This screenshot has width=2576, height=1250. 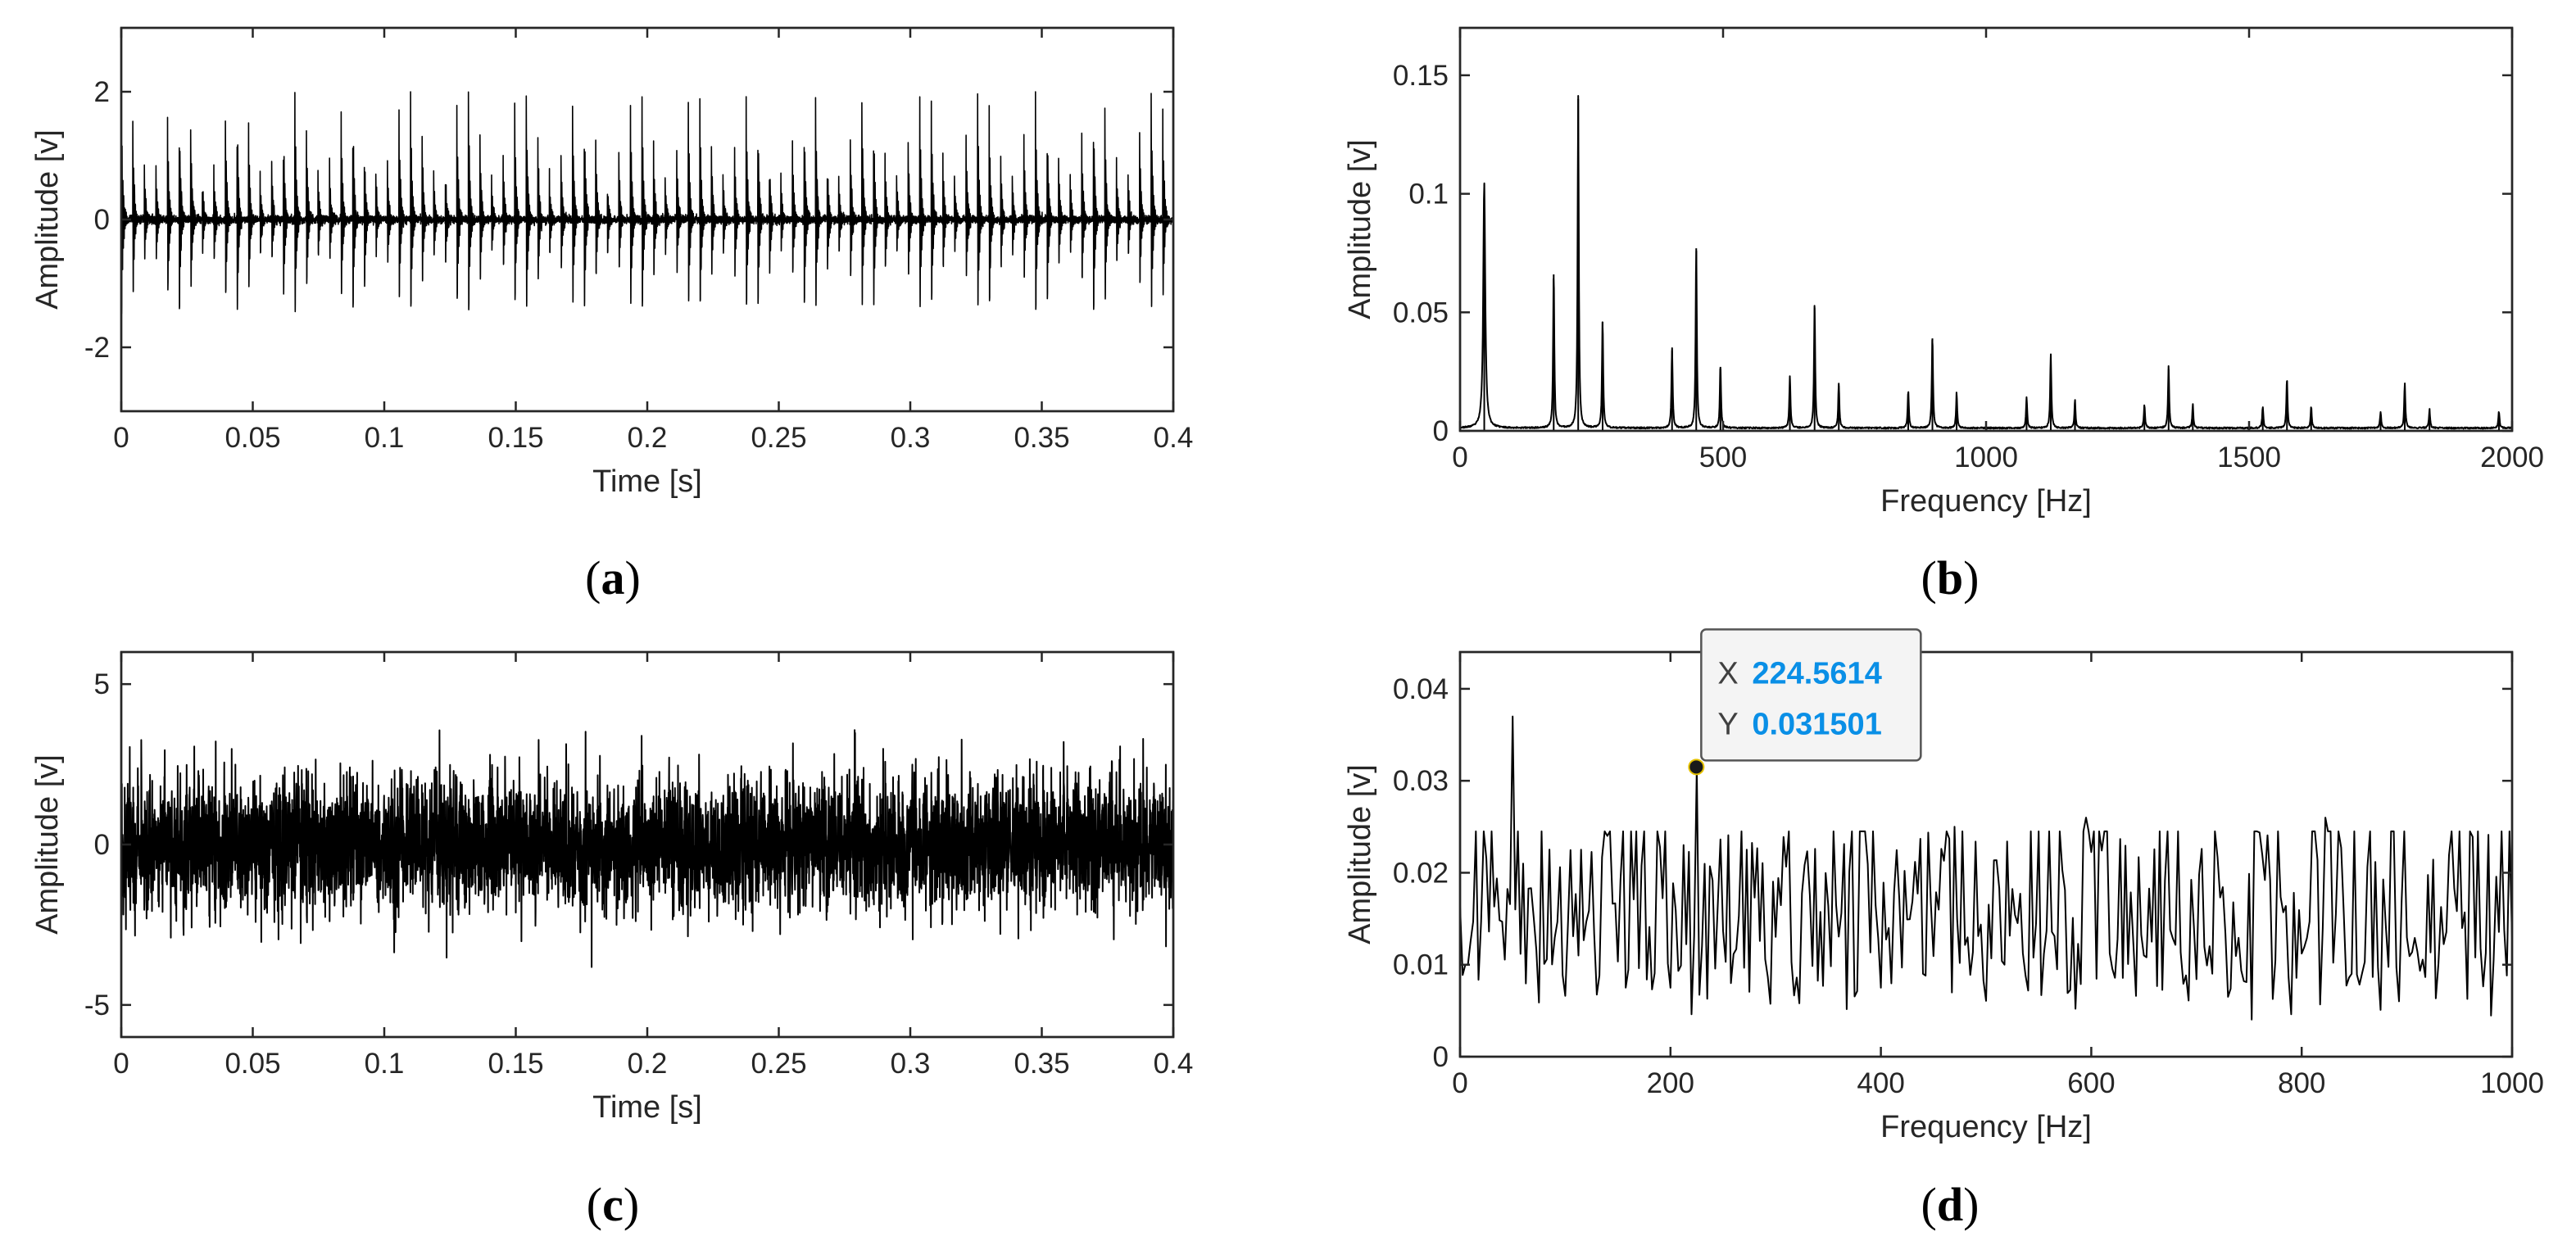 What do you see at coordinates (1817, 724) in the screenshot?
I see `datatip-y-value: 0.031501` at bounding box center [1817, 724].